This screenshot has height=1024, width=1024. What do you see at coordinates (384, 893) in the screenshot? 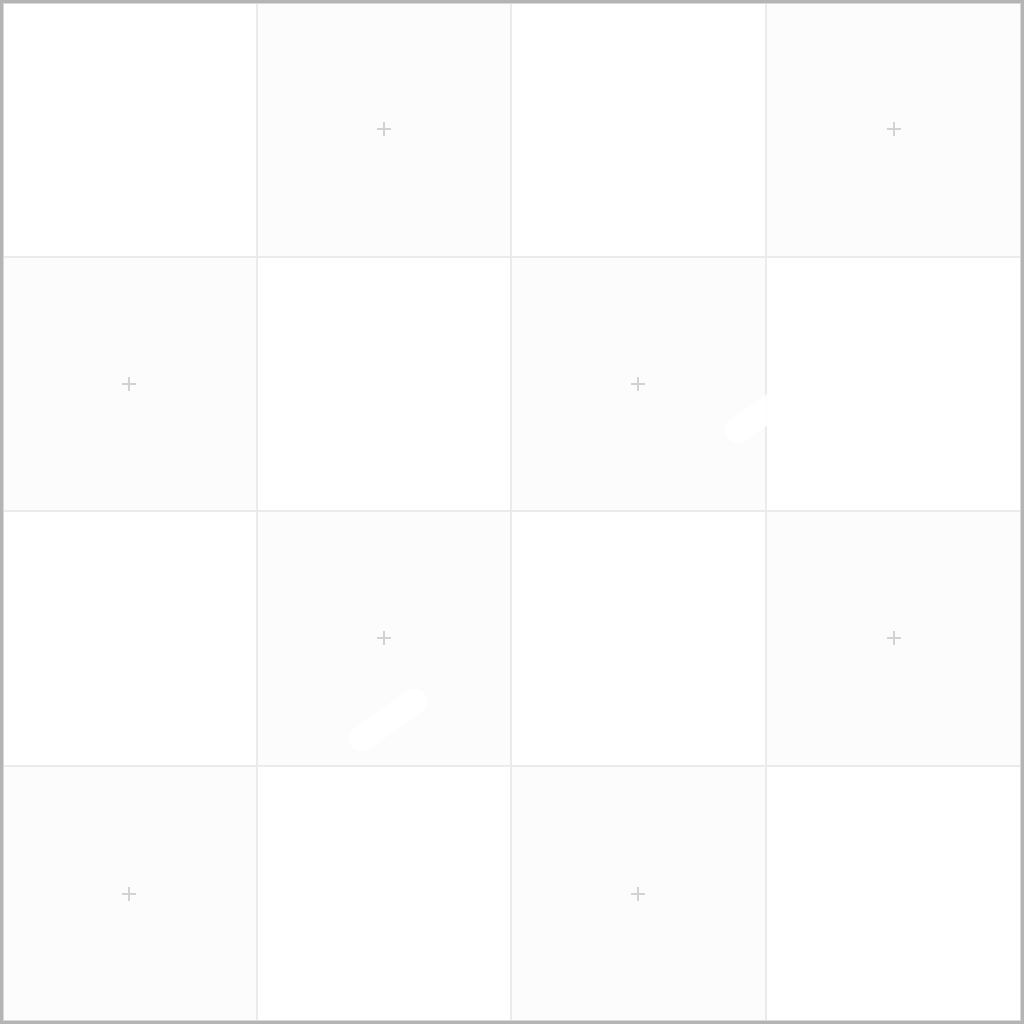
I see `tile-r4-c2` at bounding box center [384, 893].